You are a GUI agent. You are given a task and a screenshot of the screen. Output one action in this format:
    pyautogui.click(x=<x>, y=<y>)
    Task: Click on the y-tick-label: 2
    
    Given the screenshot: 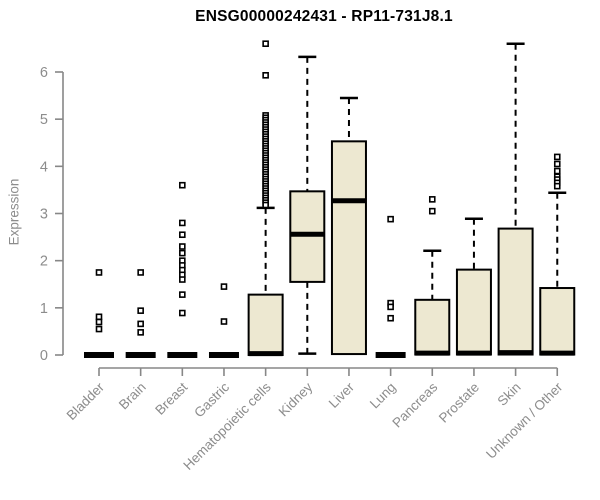 What is the action you would take?
    pyautogui.click(x=44, y=262)
    